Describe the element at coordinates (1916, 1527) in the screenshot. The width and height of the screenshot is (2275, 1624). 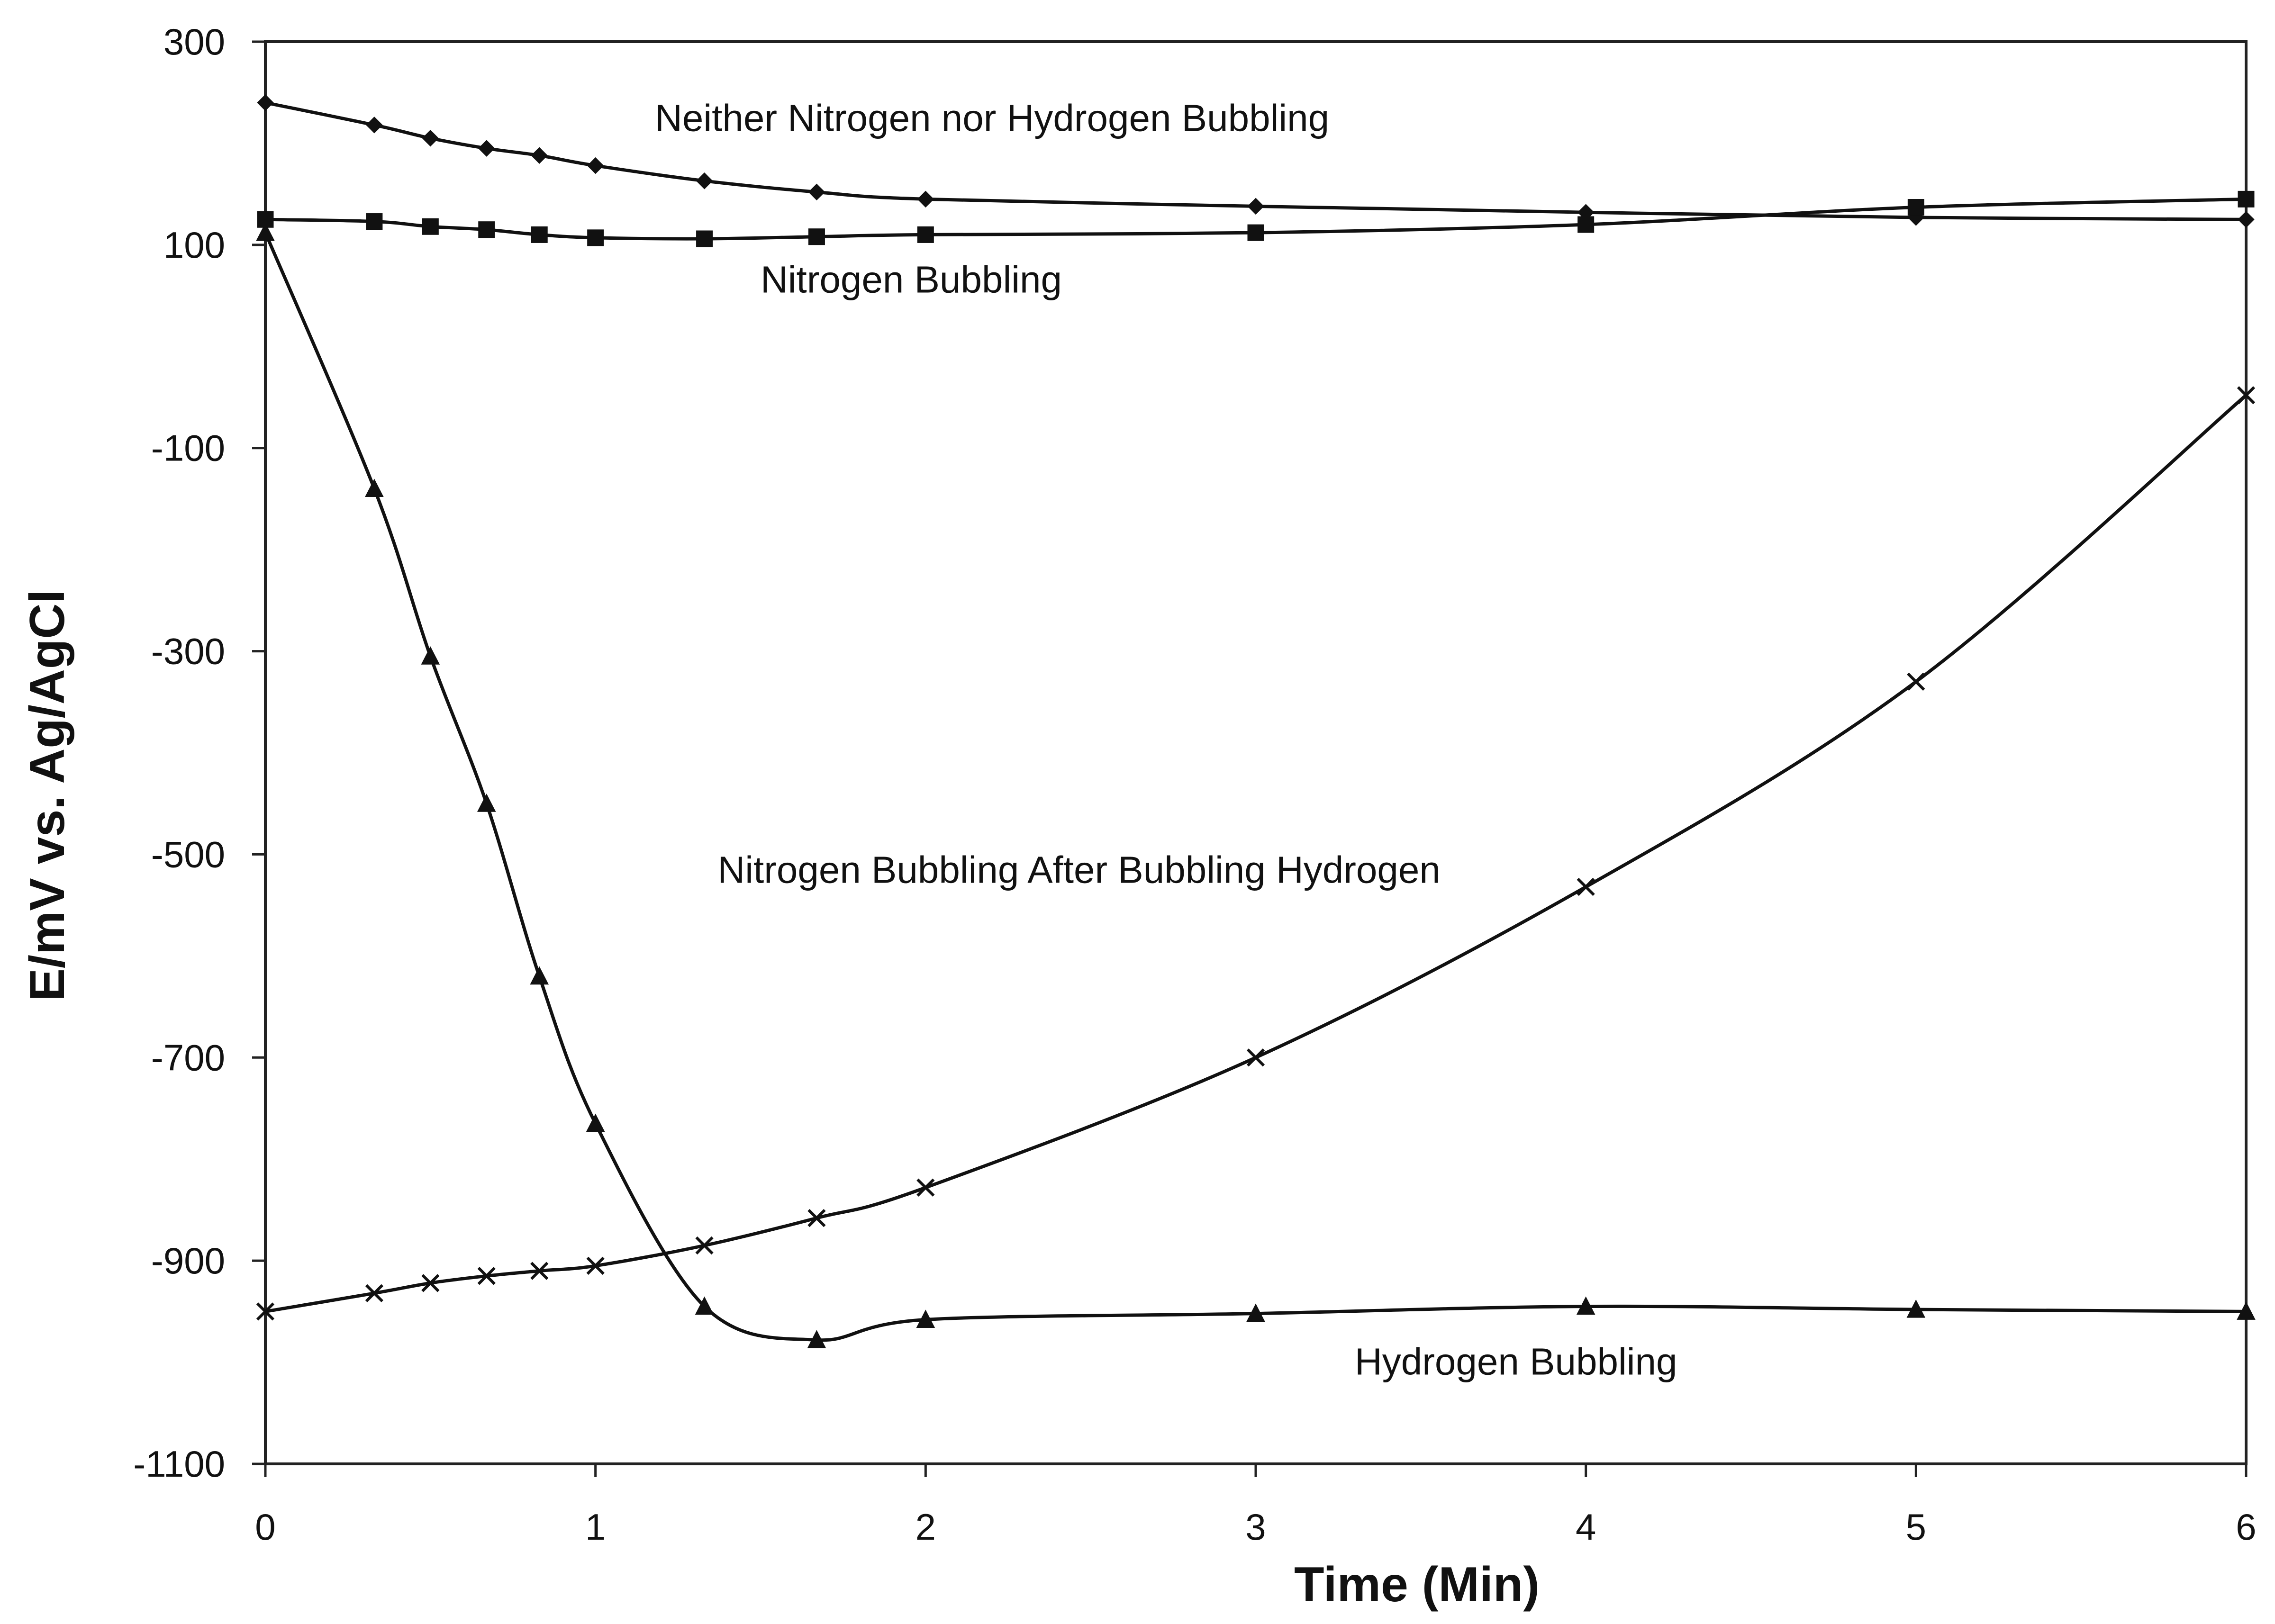
I see `x-tick-label: 5` at that location.